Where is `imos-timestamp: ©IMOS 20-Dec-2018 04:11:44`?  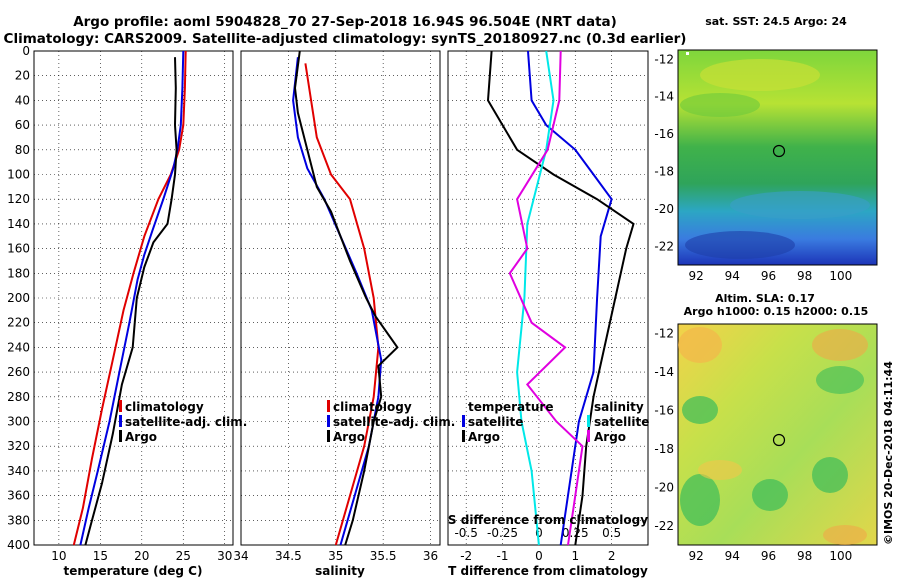 imos-timestamp: ©IMOS 20-Dec-2018 04:11:44 is located at coordinates (888, 453).